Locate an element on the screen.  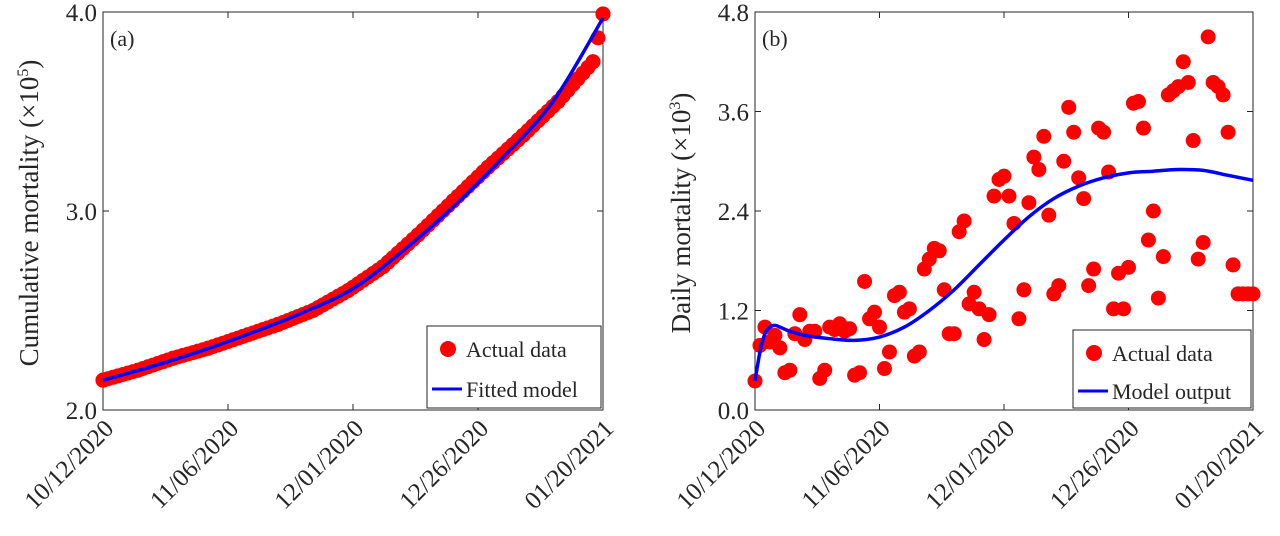
panel-a-xtick-label: 12/01/2020 is located at coordinates (320, 465).